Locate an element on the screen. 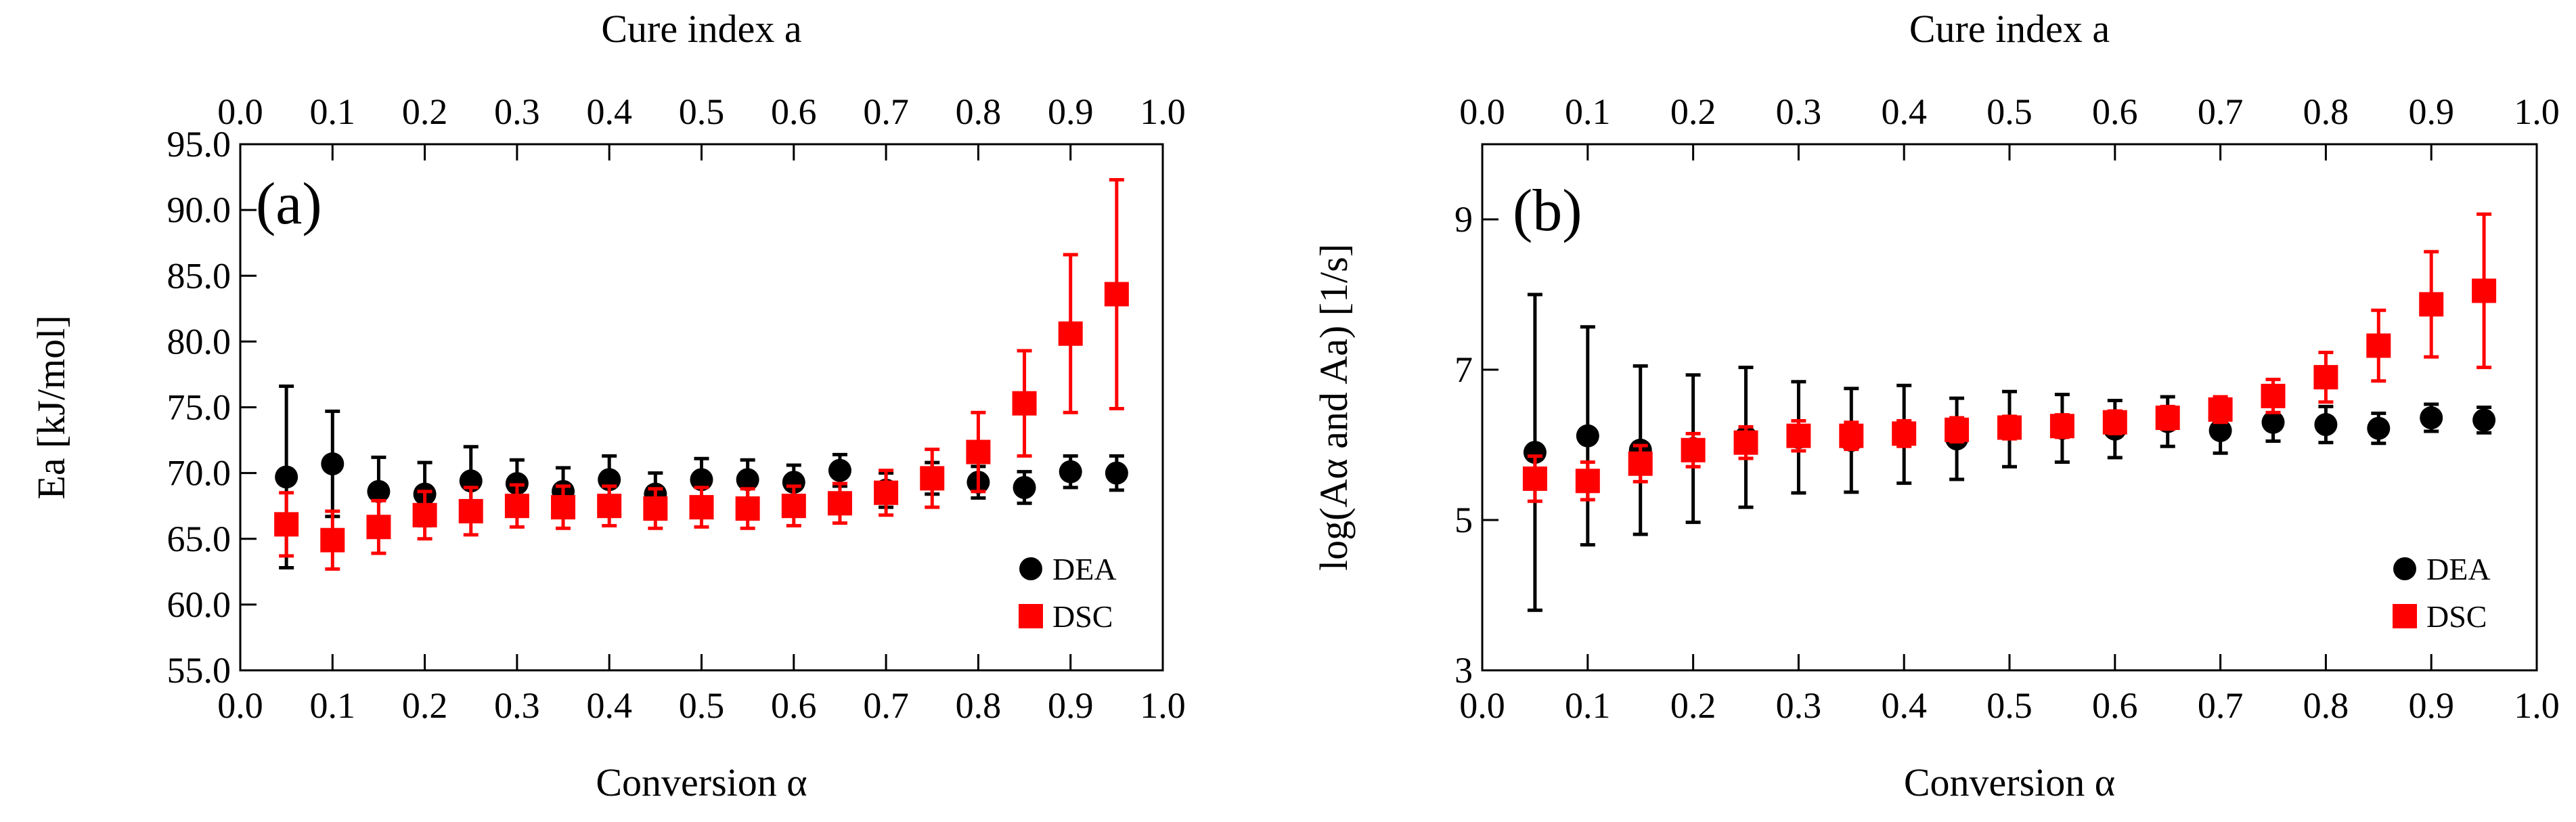  y-tick-label: 80.0 is located at coordinates (199, 341).